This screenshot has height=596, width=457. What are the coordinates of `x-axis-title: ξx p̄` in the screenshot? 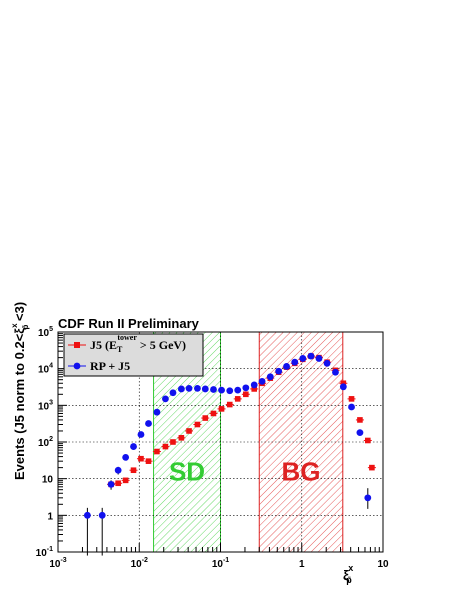 It's located at (348, 574).